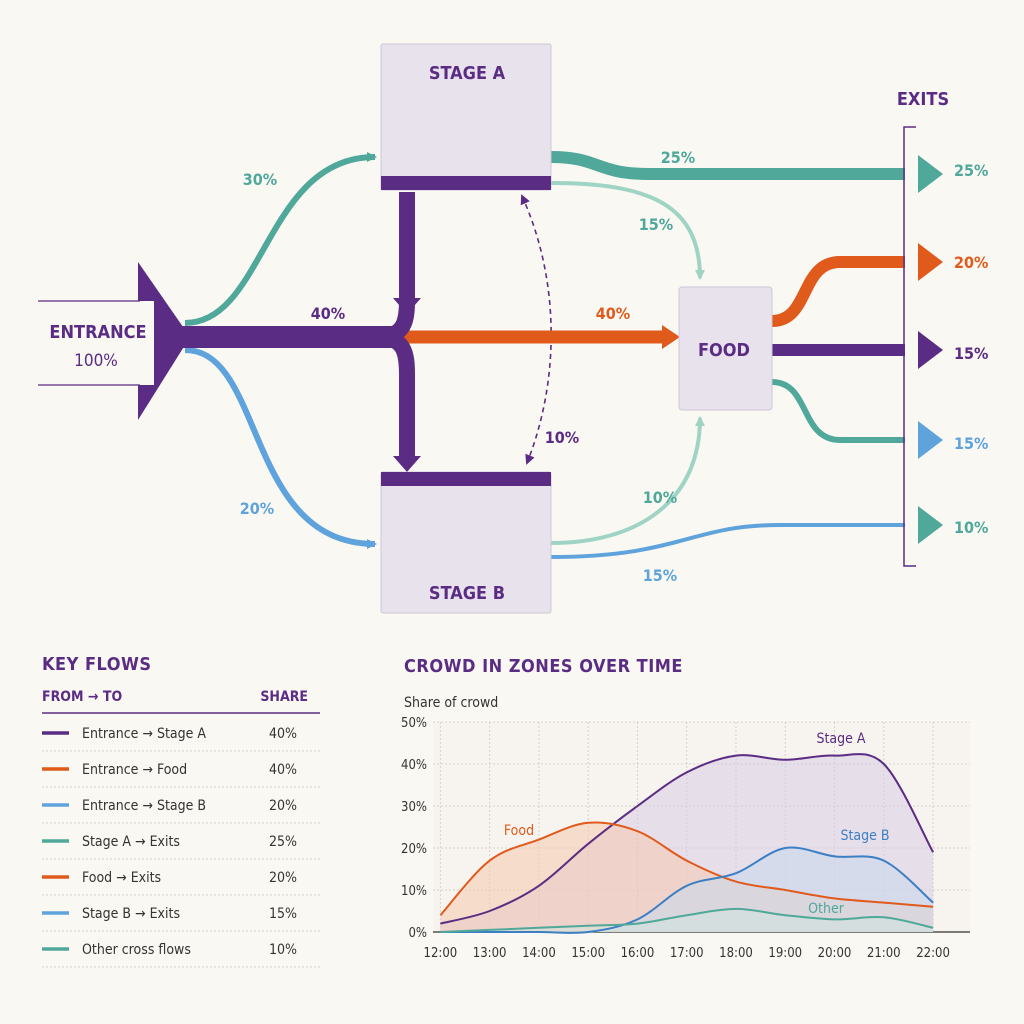 This screenshot has width=1024, height=1024. I want to click on flow-entrance-stage-a, so click(280, 239).